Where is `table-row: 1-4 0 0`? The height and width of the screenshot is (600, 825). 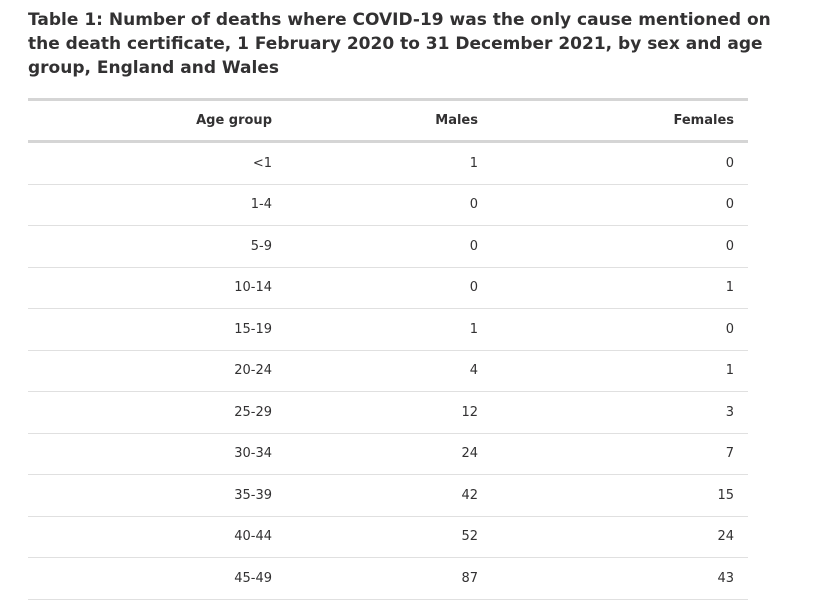
table-row: 1-4 0 0 is located at coordinates (388, 205).